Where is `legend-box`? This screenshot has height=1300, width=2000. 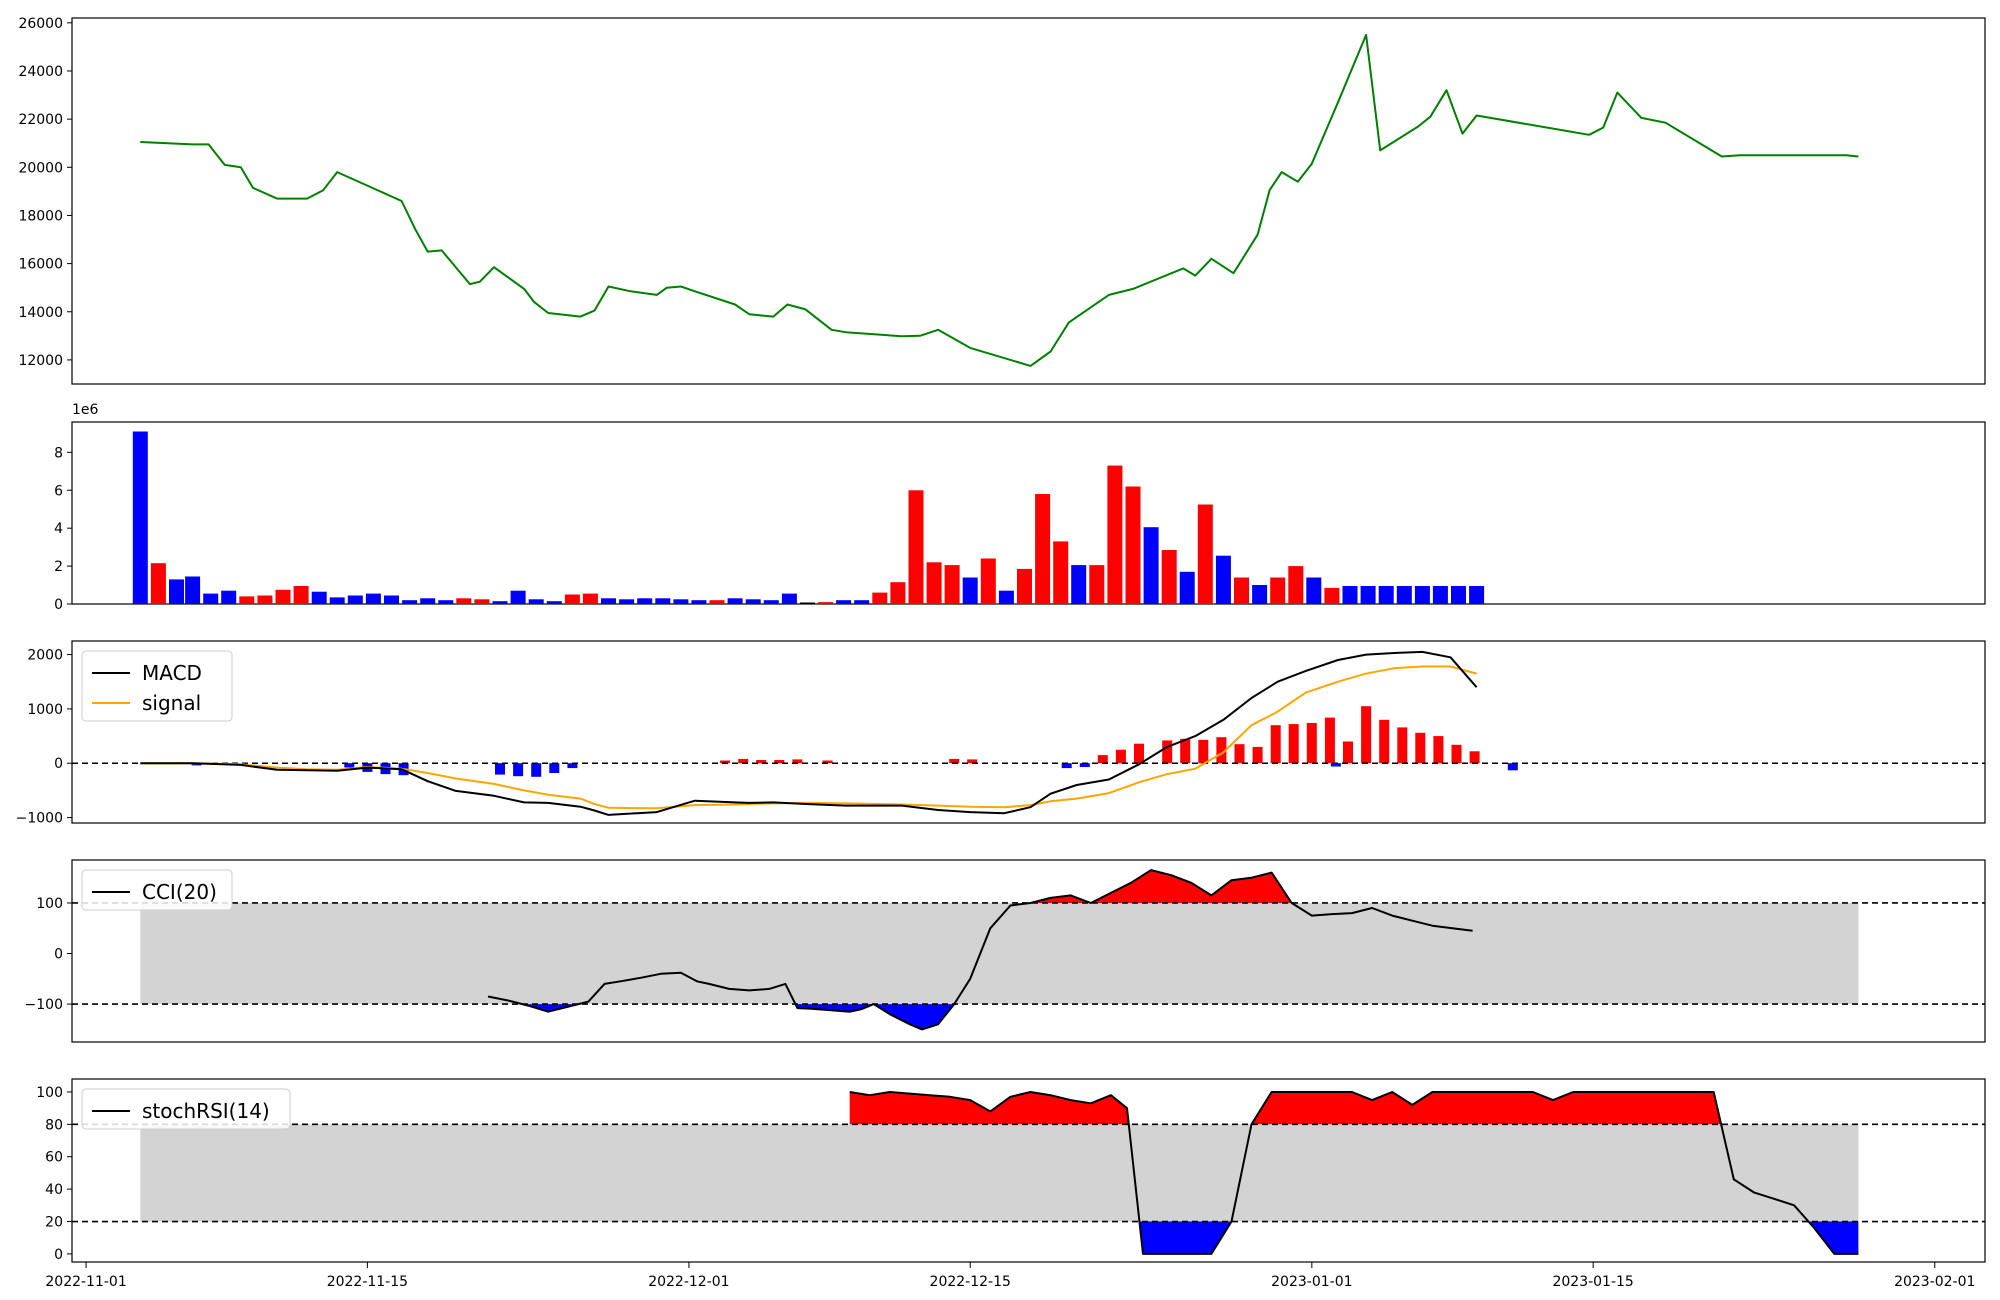 legend-box is located at coordinates (157, 890).